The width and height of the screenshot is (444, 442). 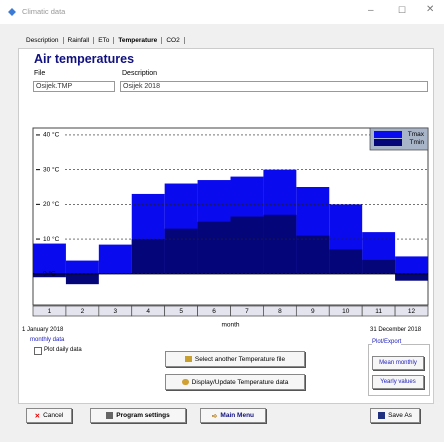 I want to click on y-tick-label: 40 °C, so click(x=51, y=135).